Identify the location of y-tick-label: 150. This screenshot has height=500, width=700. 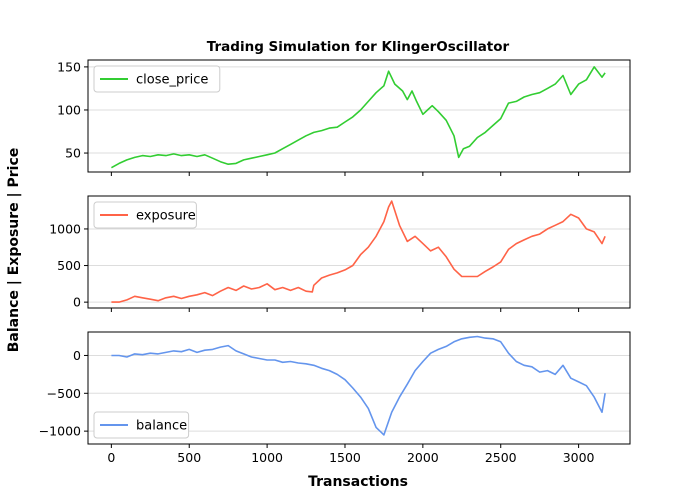
(69, 66).